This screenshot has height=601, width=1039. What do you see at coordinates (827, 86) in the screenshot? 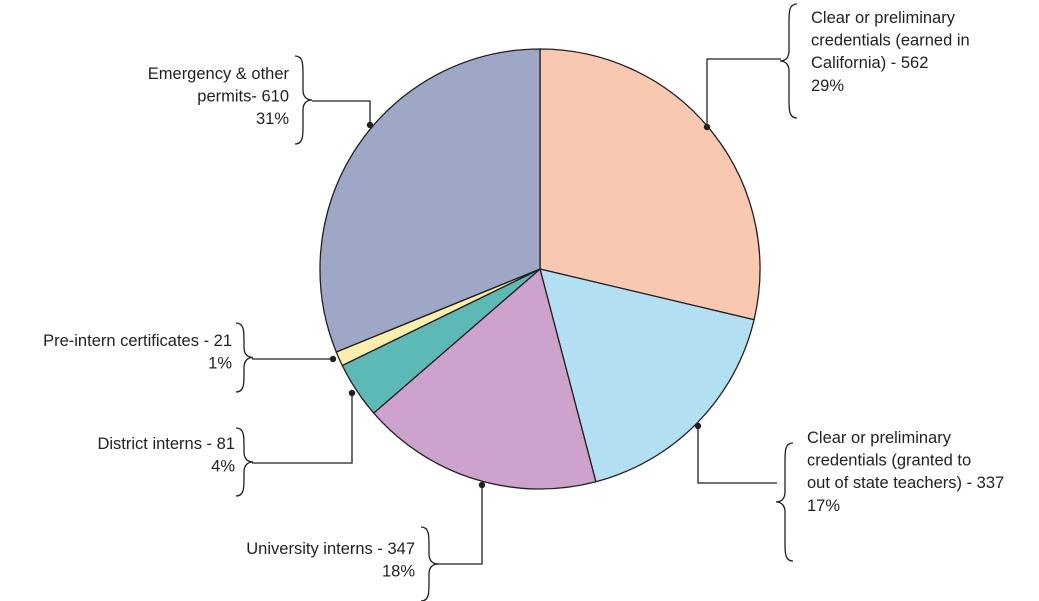
I see `slice-label-line: 29%` at bounding box center [827, 86].